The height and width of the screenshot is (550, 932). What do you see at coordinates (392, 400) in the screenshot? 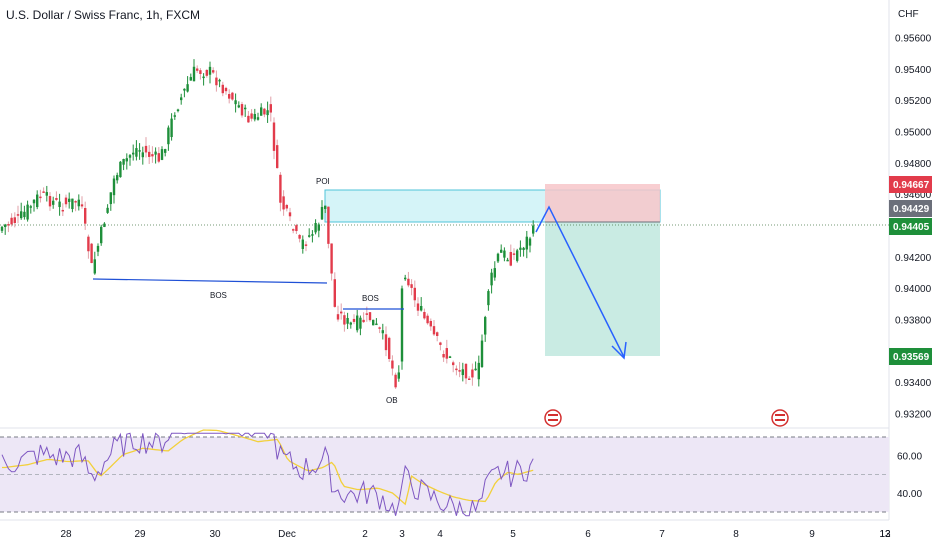
I see `ob-label: OB` at bounding box center [392, 400].